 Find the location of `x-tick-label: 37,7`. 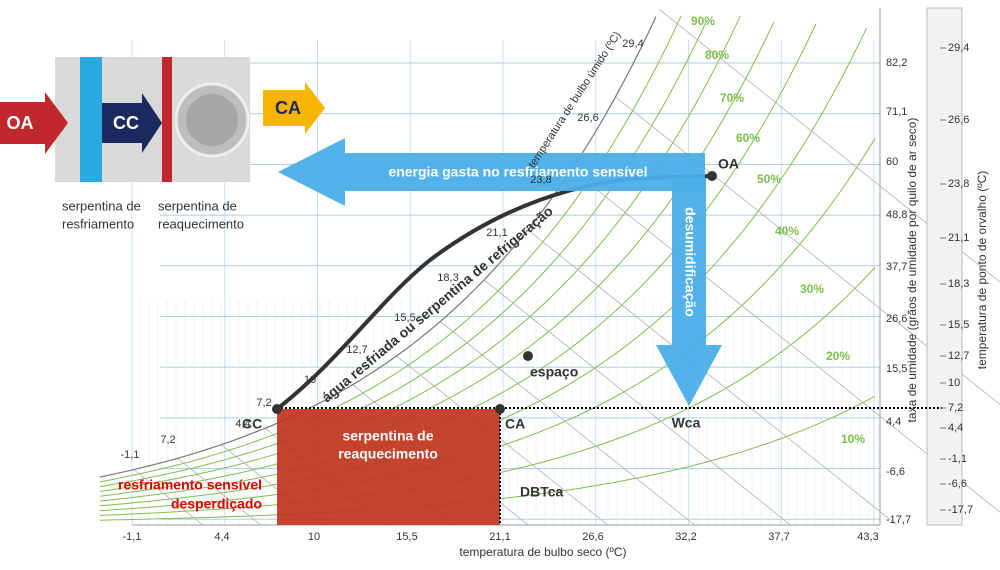

x-tick-label: 37,7 is located at coordinates (778, 537).